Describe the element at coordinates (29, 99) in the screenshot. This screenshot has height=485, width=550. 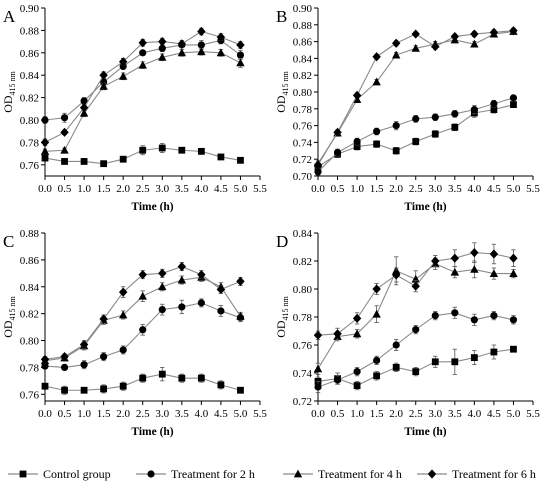
I see `y-tick-label: 0.82` at that location.